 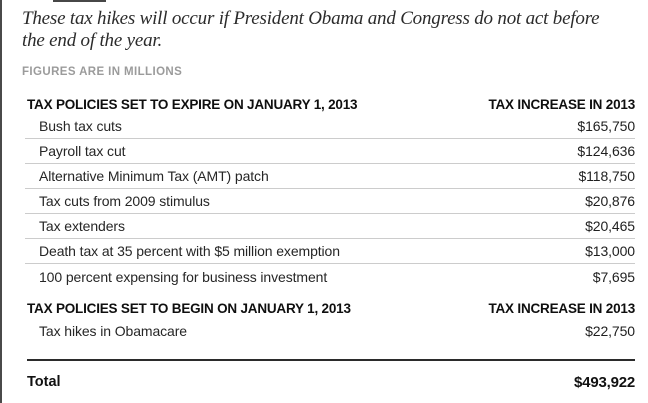 What do you see at coordinates (561, 104) in the screenshot?
I see `section-header-expire-amount-column: TAX INCREASE IN 2013` at bounding box center [561, 104].